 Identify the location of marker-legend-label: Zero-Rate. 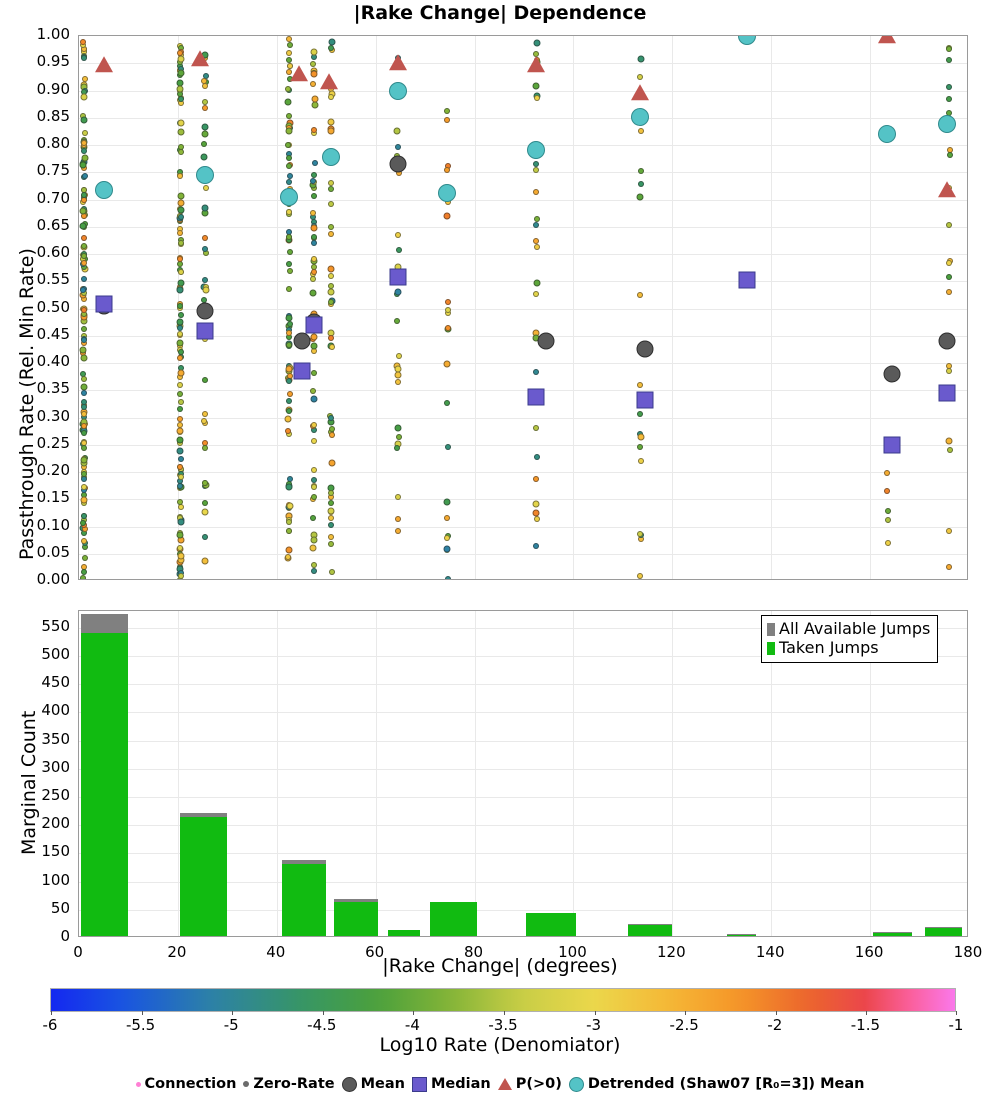
(294, 1084).